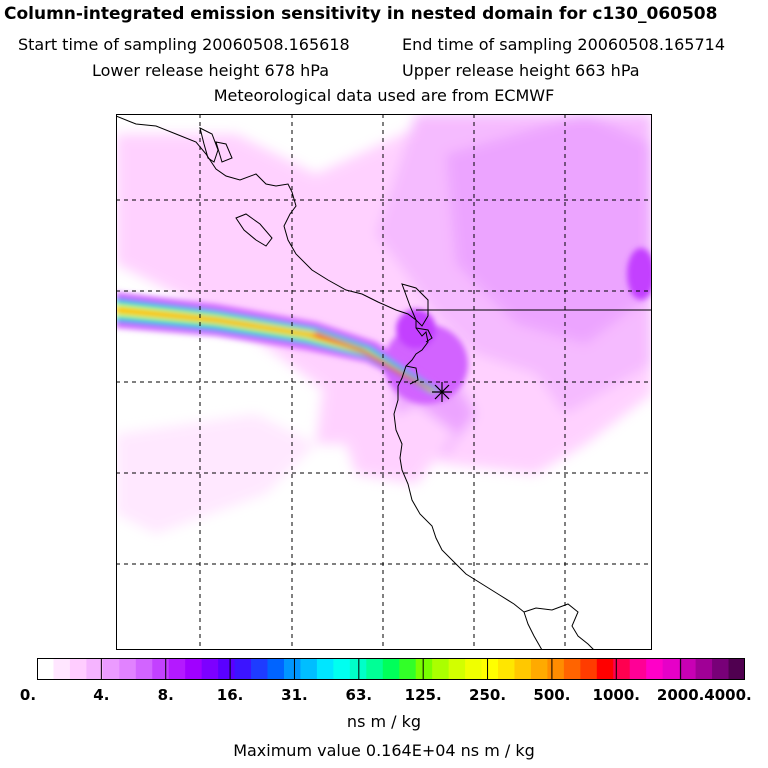  What do you see at coordinates (423, 695) in the screenshot?
I see `colorbar-tick-label: 125.` at bounding box center [423, 695].